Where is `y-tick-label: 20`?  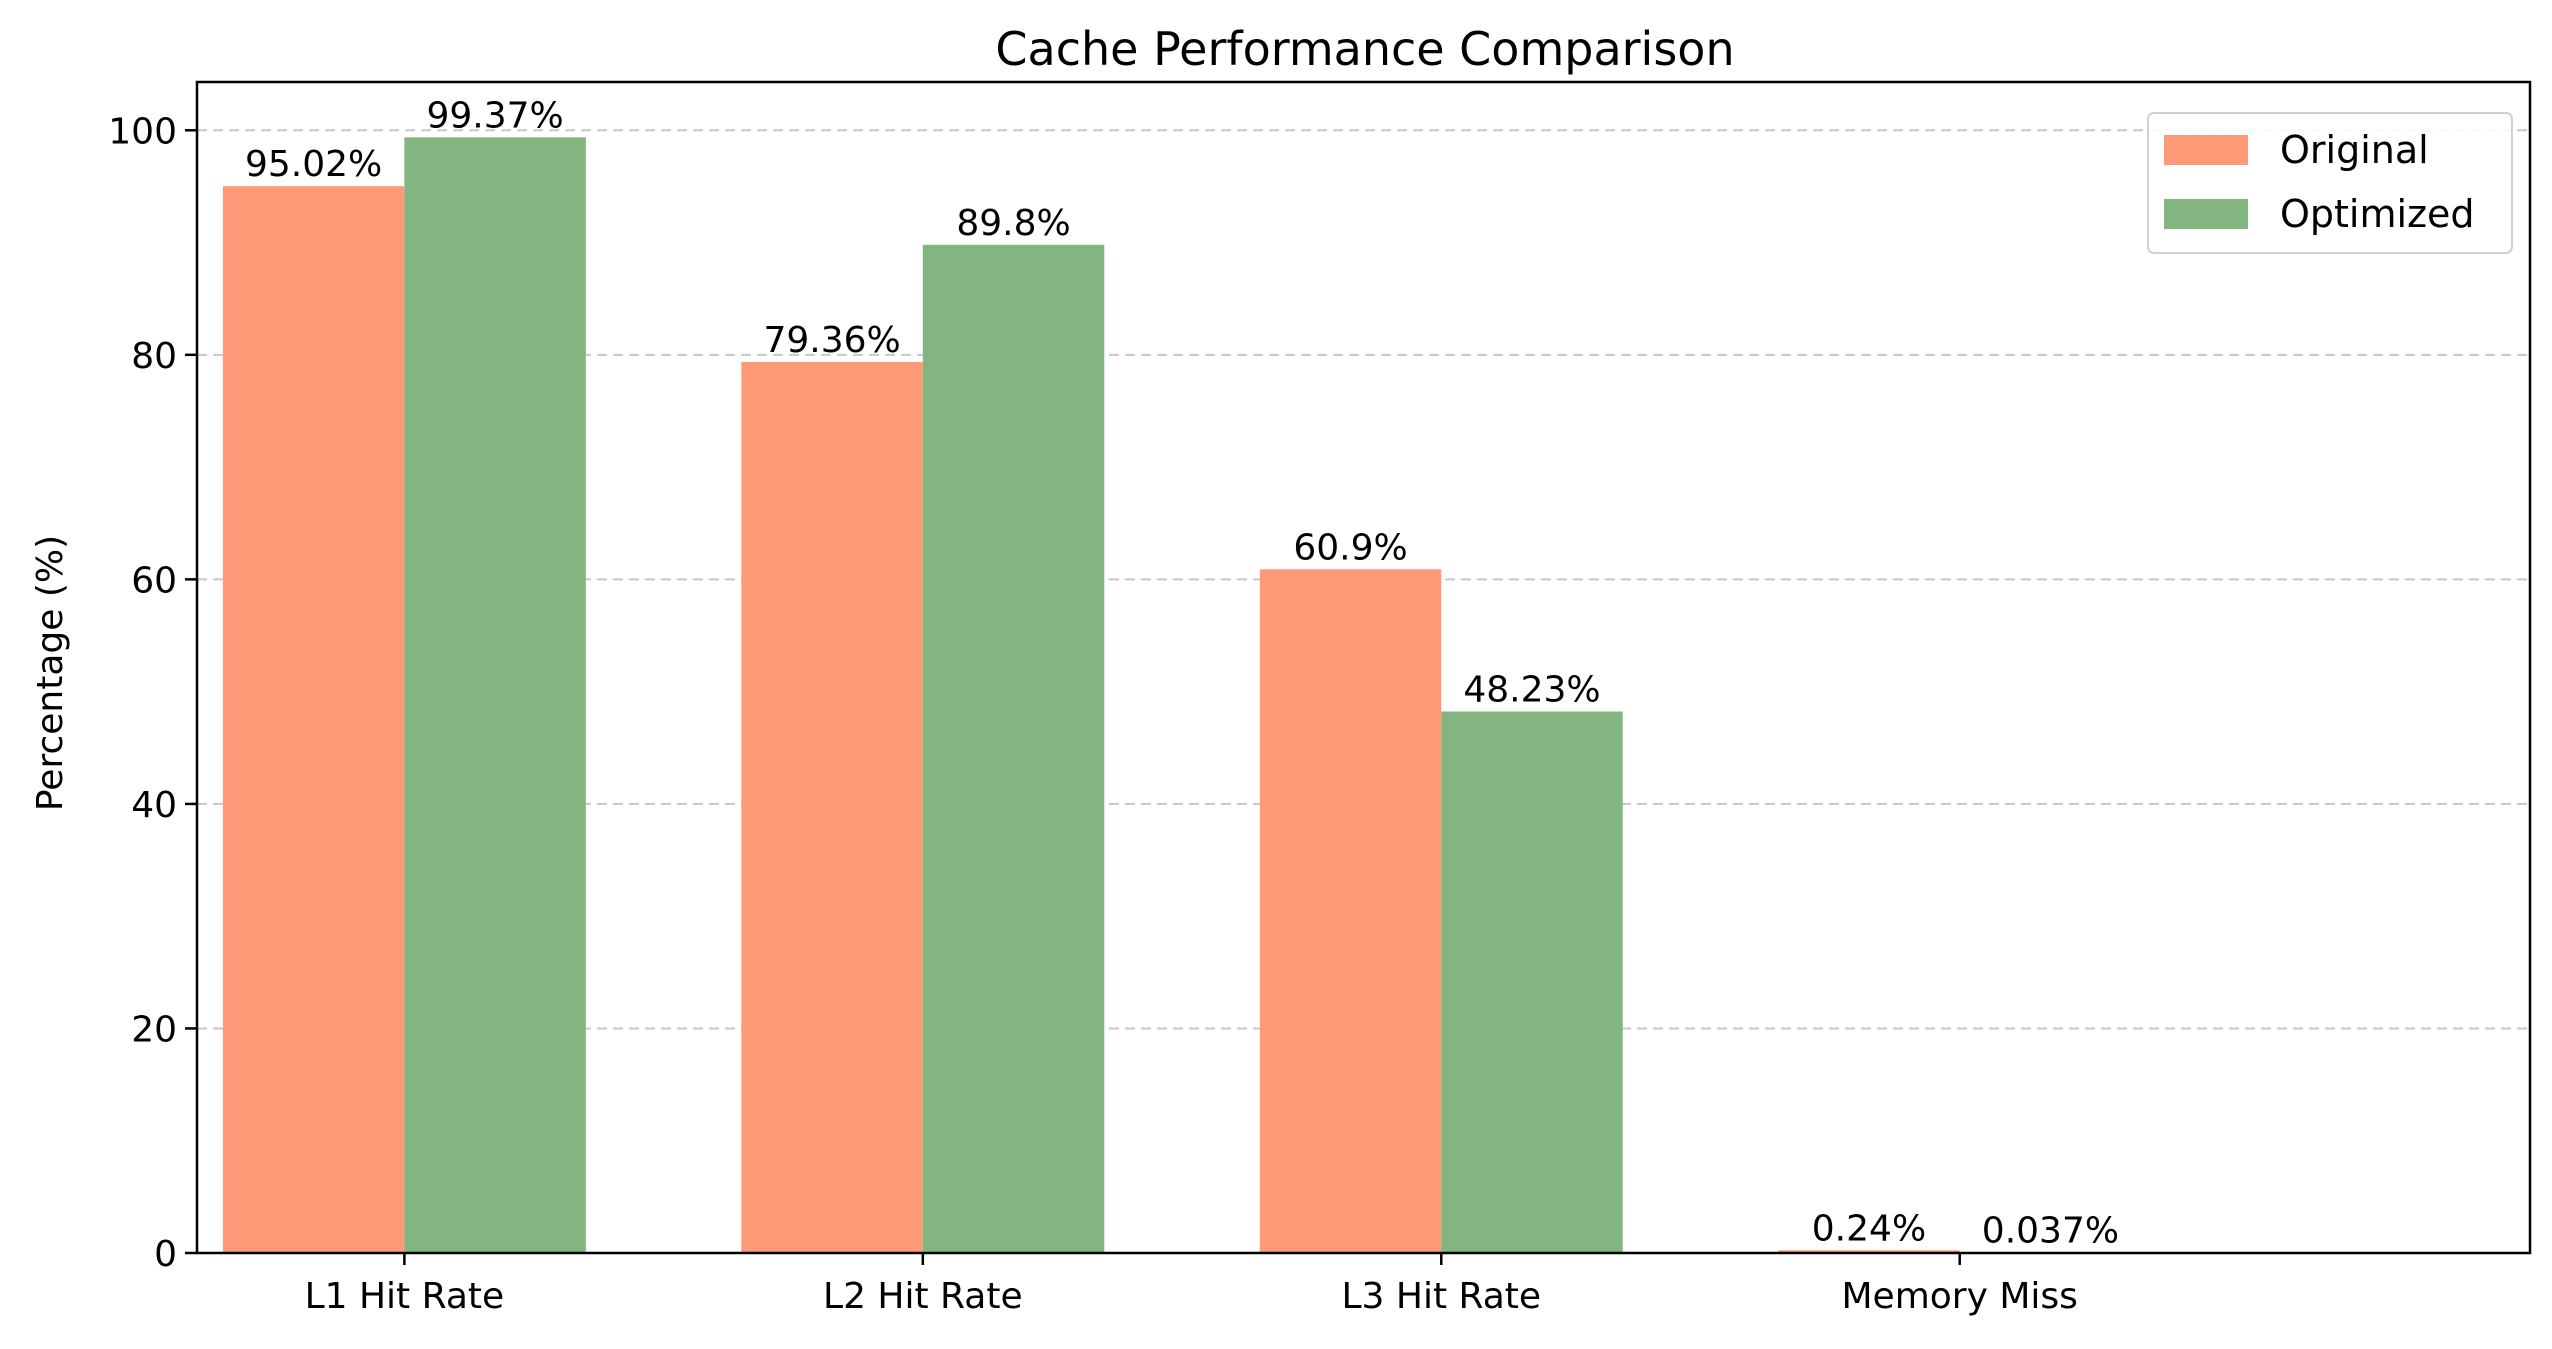 y-tick-label: 20 is located at coordinates (154, 1029).